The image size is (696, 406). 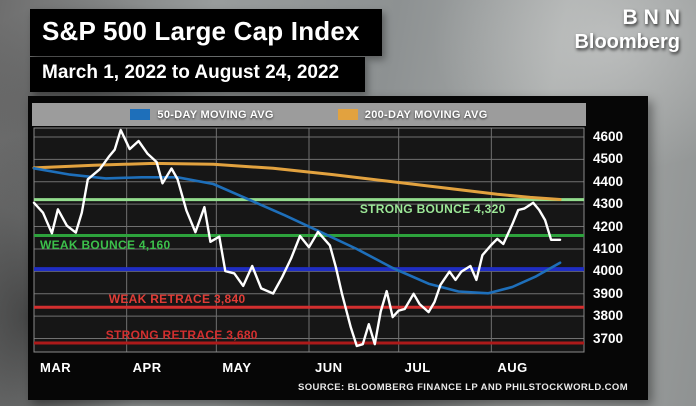 What do you see at coordinates (140, 114) in the screenshot?
I see `legend-swatch-50-day-ma` at bounding box center [140, 114].